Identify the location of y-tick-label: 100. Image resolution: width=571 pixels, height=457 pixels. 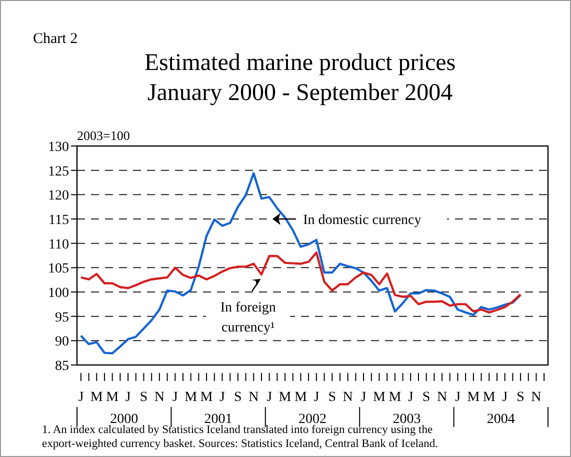
(58, 293).